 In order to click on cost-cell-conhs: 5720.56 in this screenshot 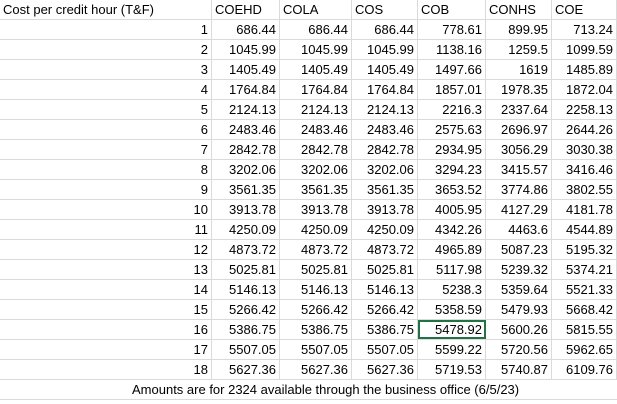, I will do `click(519, 349)`.